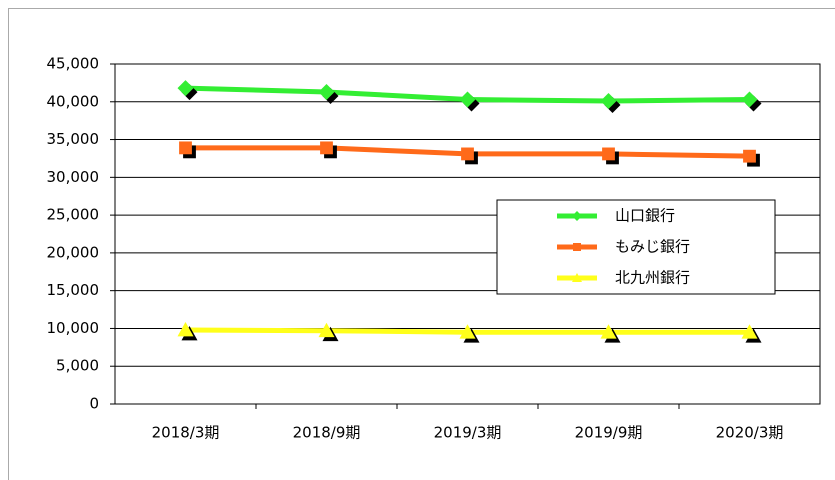 The height and width of the screenshot is (480, 835). I want to click on x-tick-label: 2018/9期, so click(327, 433).